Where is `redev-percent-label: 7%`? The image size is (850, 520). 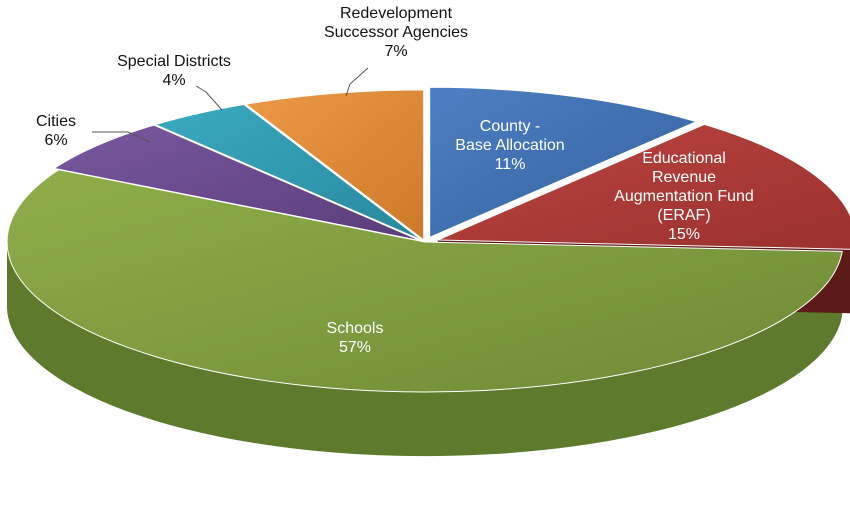 redev-percent-label: 7% is located at coordinates (395, 51).